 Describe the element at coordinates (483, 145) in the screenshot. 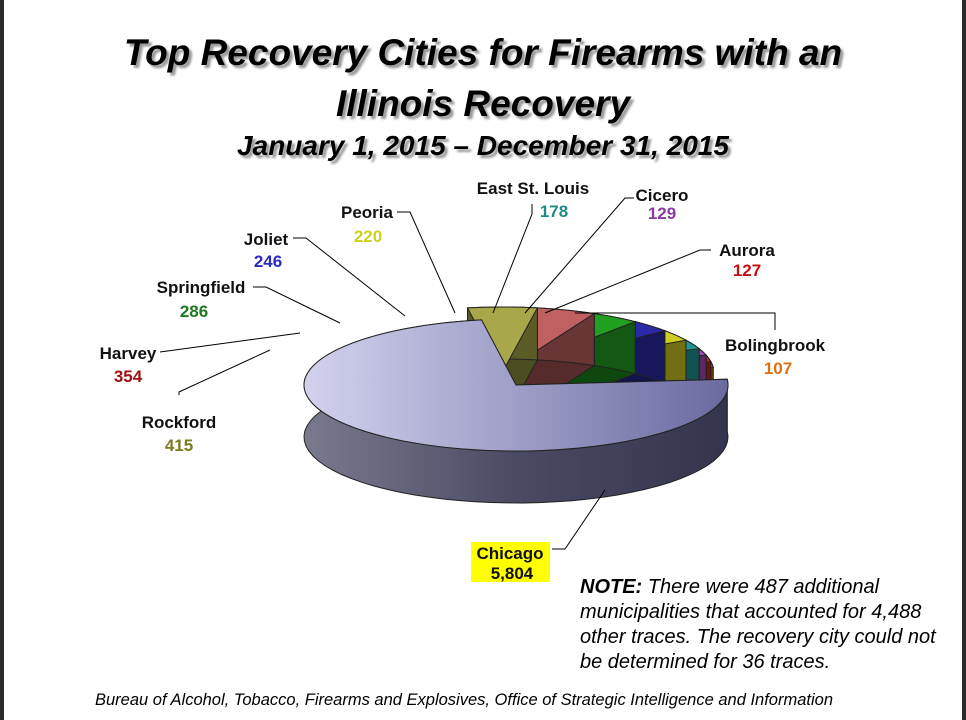

I see `chart-subtitle: January 1, 2015 – December 31, 2015` at that location.